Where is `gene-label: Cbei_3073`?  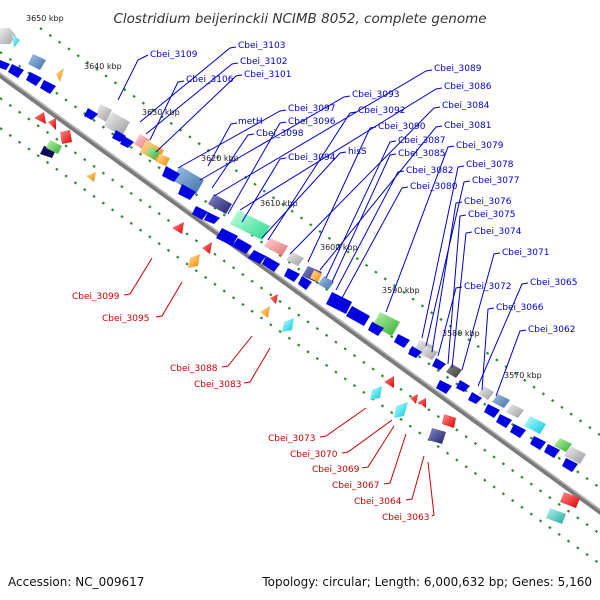 gene-label: Cbei_3073 is located at coordinates (291, 439).